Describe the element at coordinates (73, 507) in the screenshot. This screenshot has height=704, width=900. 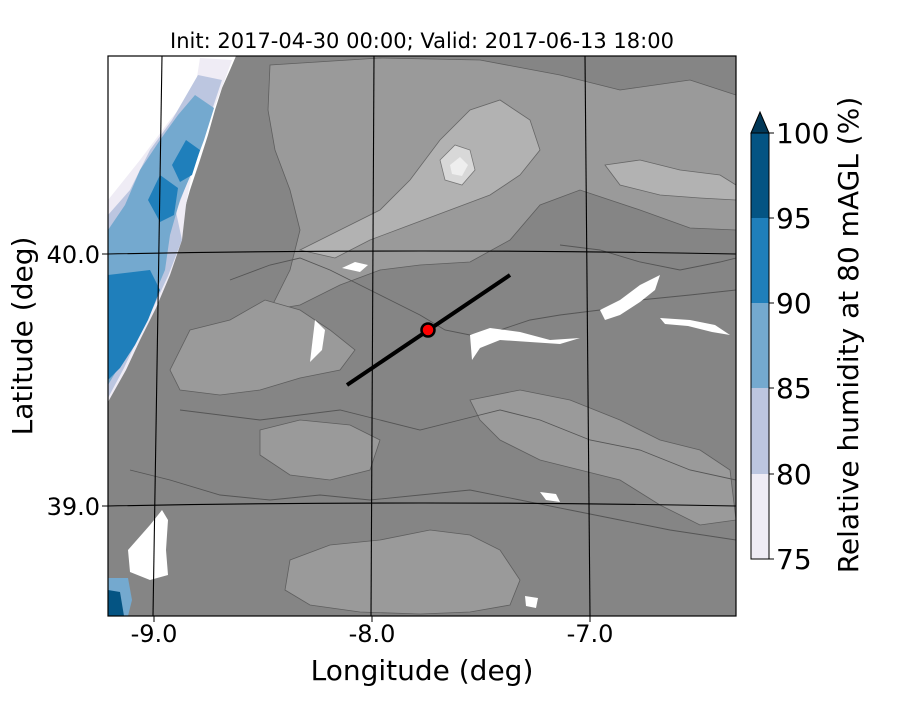
I see `y-tick-label: 39.0` at that location.